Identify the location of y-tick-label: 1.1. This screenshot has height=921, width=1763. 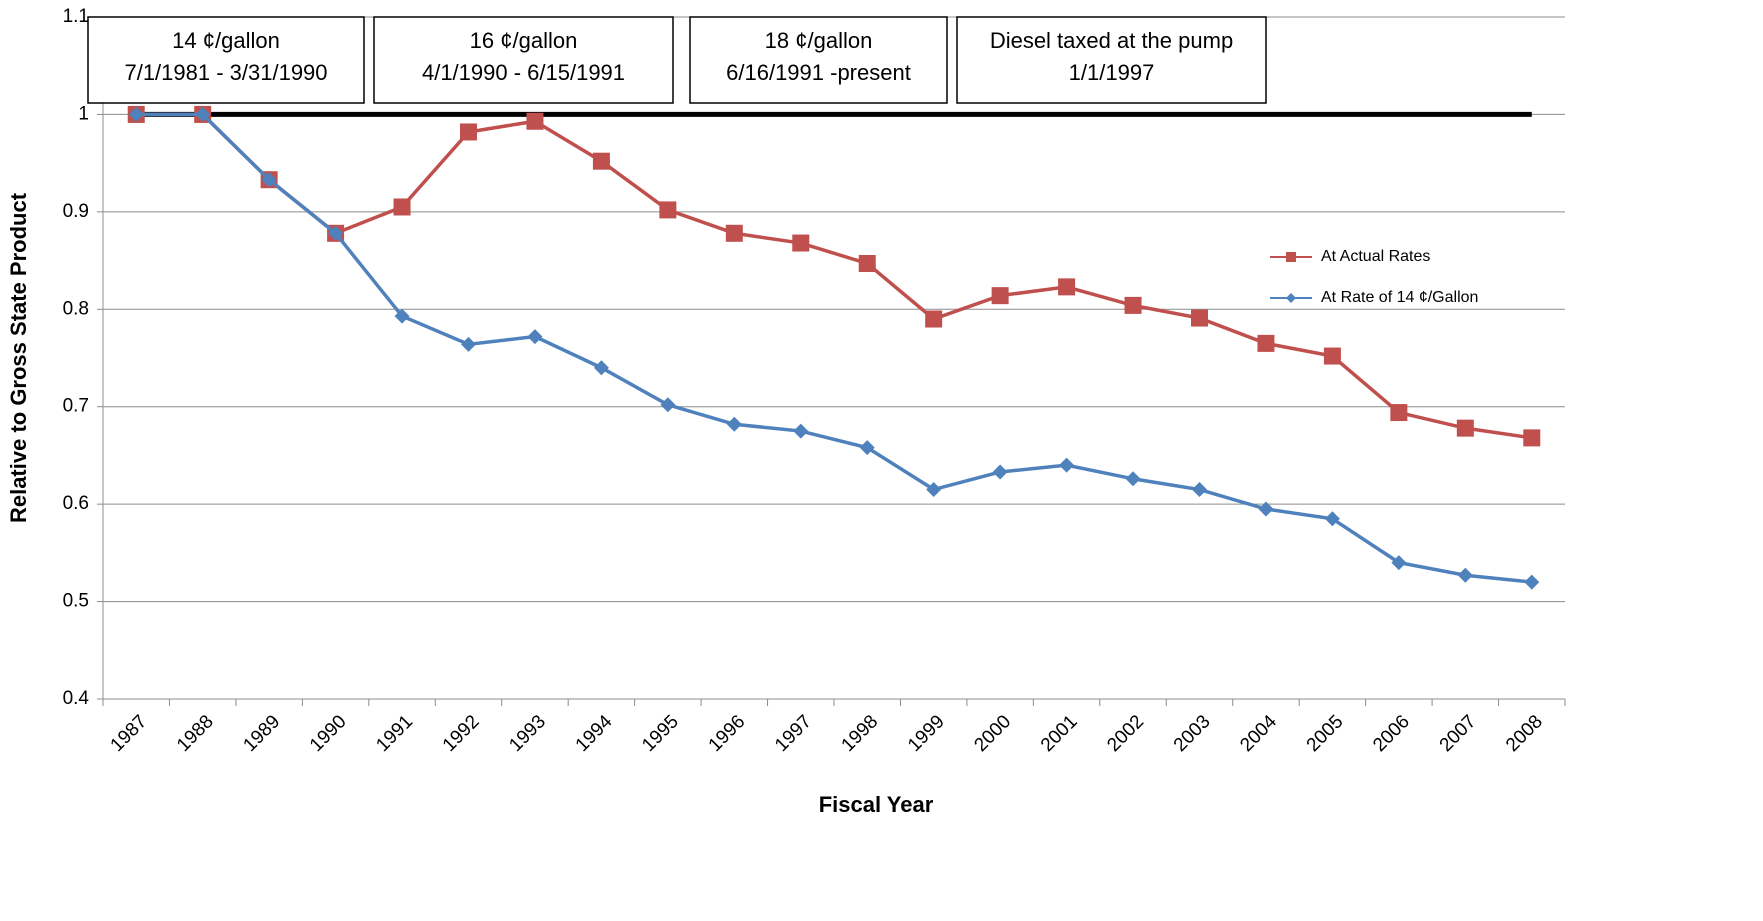
(76, 16).